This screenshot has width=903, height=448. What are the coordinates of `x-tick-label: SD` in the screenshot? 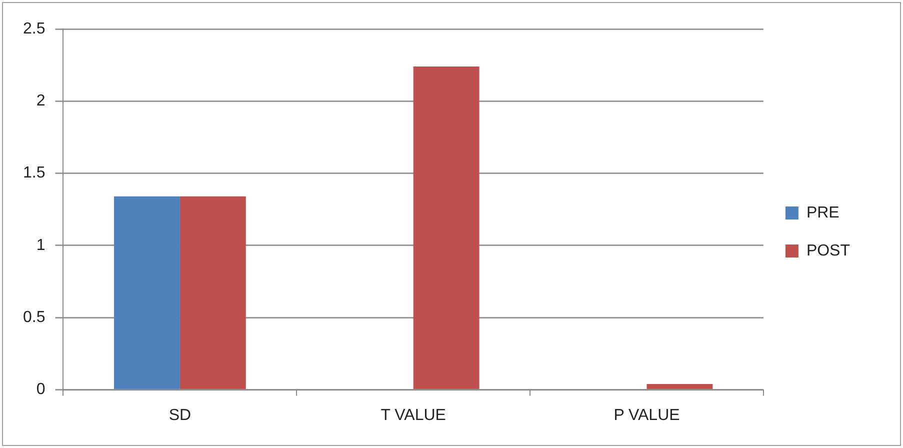 It's located at (180, 415).